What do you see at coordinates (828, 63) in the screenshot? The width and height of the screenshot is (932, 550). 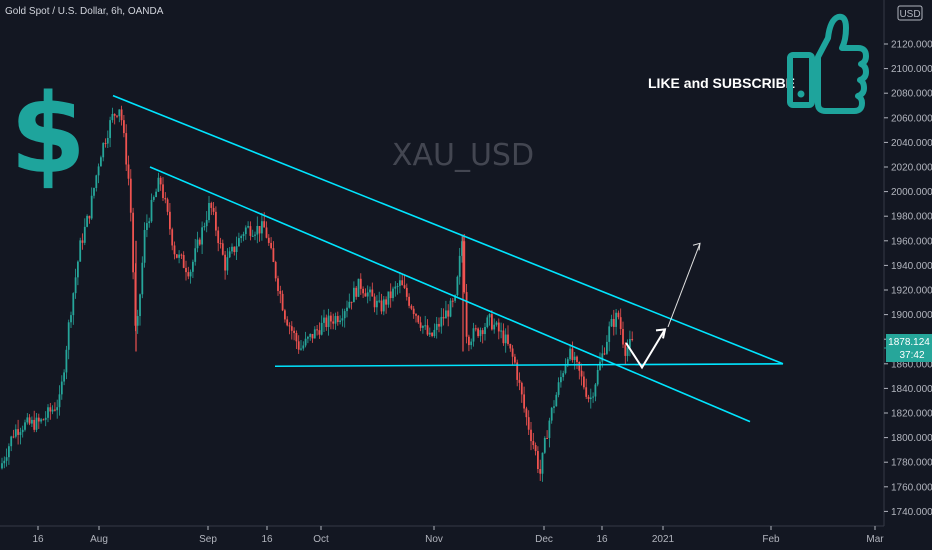 I see `thumbs-up-icon` at bounding box center [828, 63].